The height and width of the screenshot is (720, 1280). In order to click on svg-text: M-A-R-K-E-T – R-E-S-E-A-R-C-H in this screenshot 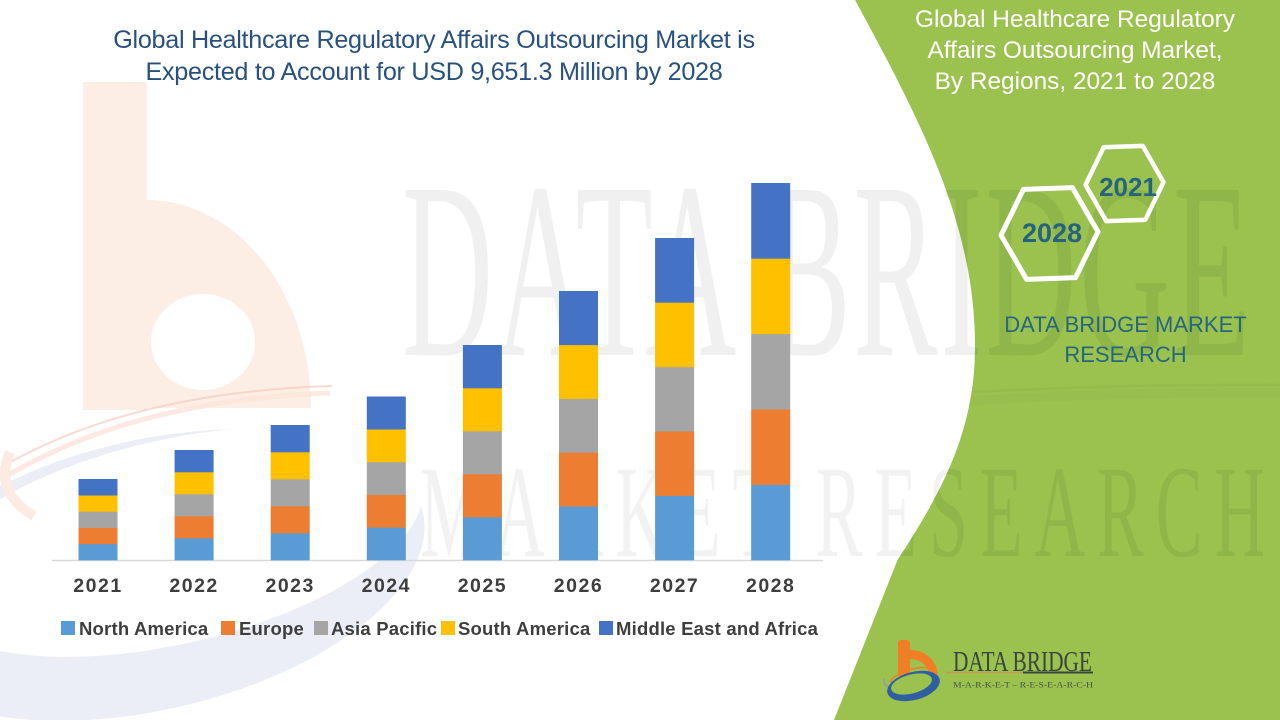, I will do `click(1023, 685)`.